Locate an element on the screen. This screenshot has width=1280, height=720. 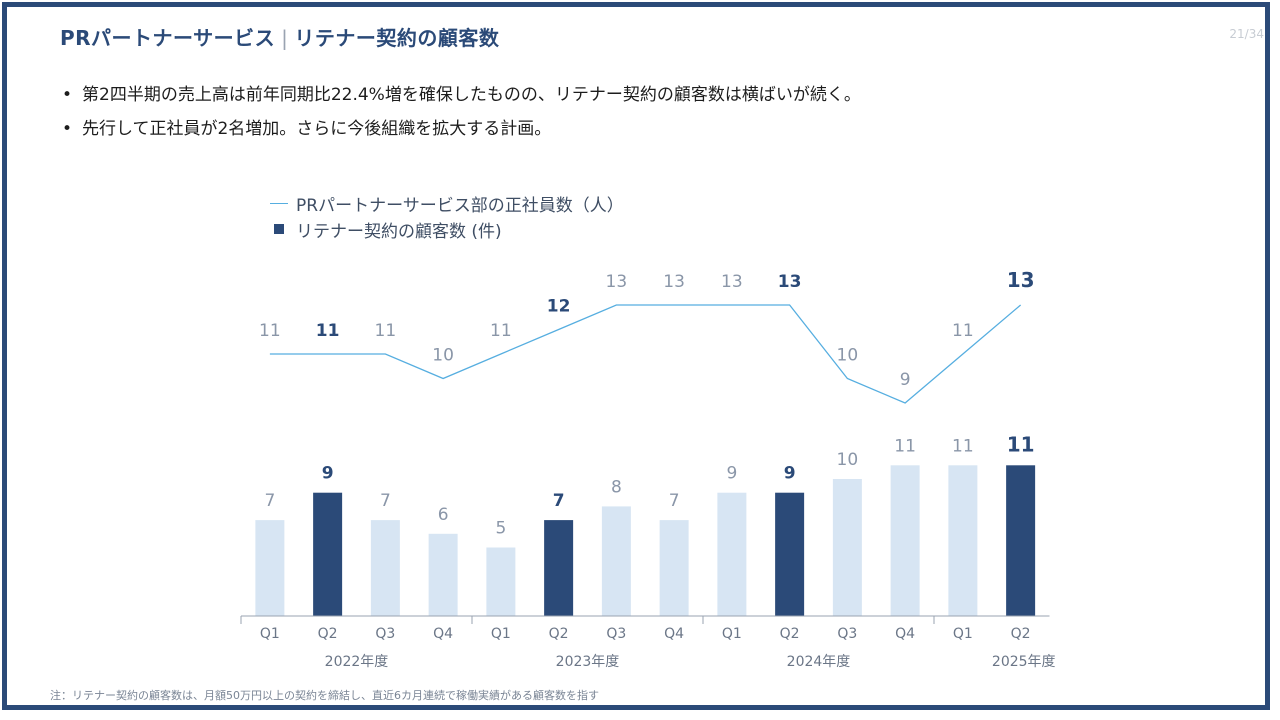
chart-legend: PRパートナーサービス部の正社員数（人） リテナー契約の顧客数 (件) is located at coordinates (447, 216).